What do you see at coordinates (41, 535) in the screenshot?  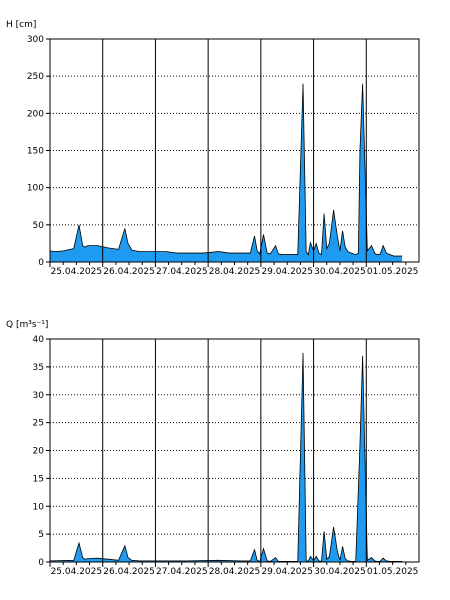 I see `chart2-ytick-label: 5` at bounding box center [41, 535].